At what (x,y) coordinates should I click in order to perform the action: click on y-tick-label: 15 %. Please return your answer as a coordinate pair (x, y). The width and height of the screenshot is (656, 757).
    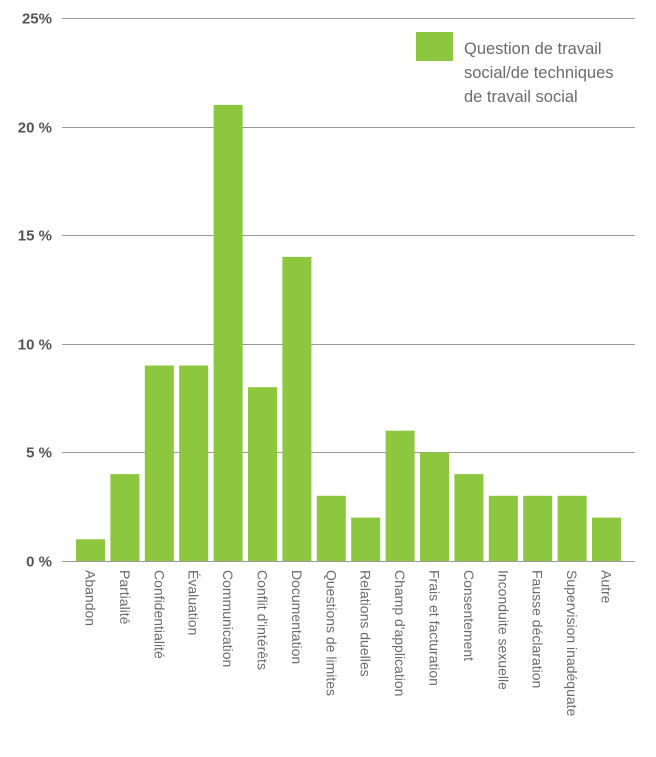
    Looking at the image, I should click on (35, 236).